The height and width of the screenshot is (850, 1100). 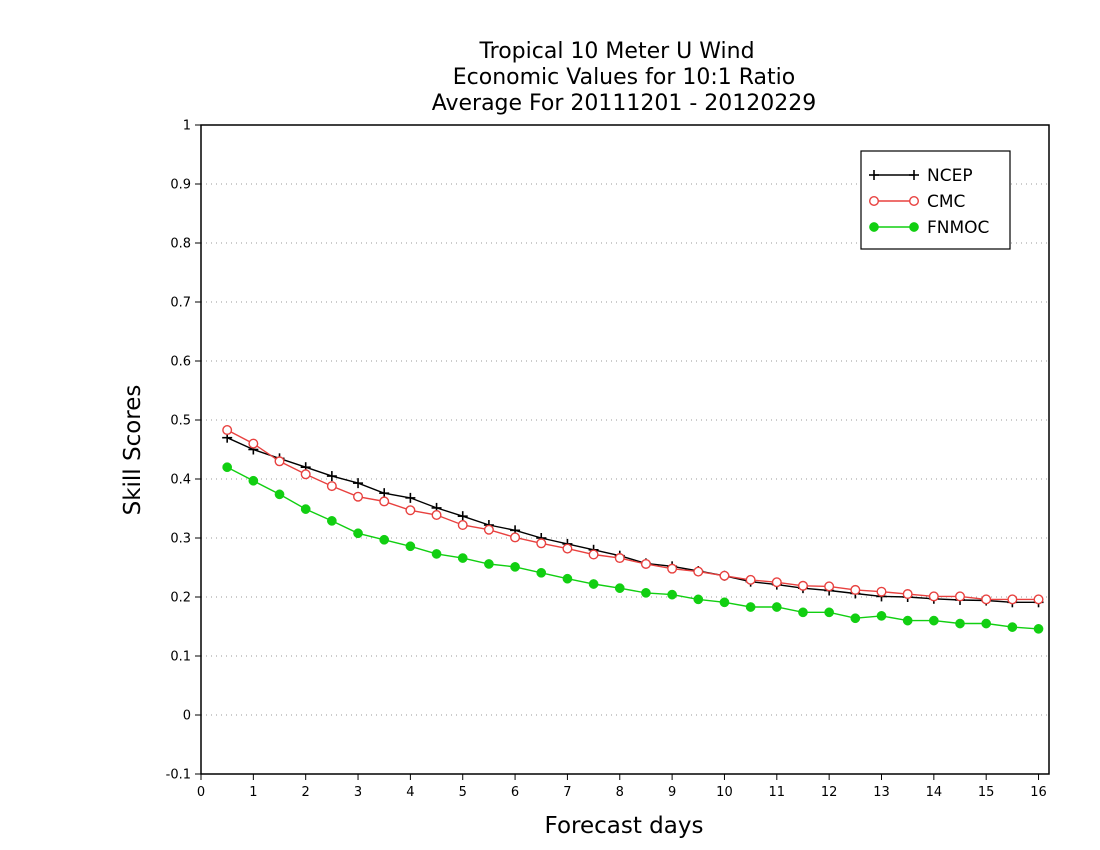 I want to click on series-line-ncep, so click(x=632, y=520).